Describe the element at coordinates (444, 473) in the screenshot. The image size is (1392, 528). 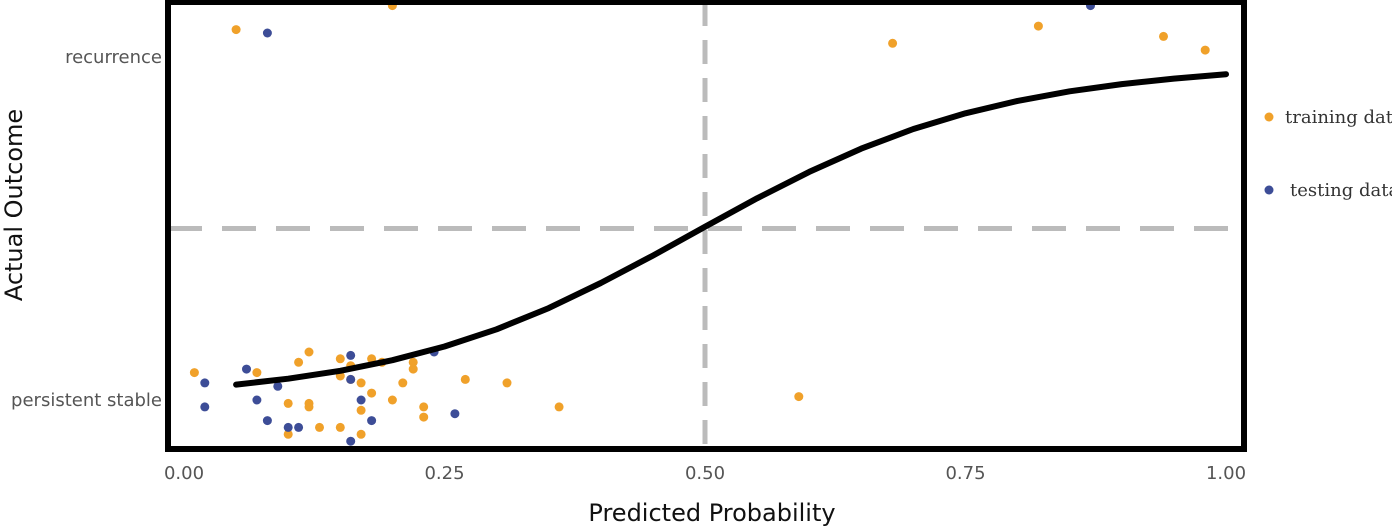
I see `x-tick-label-1: 0.25` at that location.